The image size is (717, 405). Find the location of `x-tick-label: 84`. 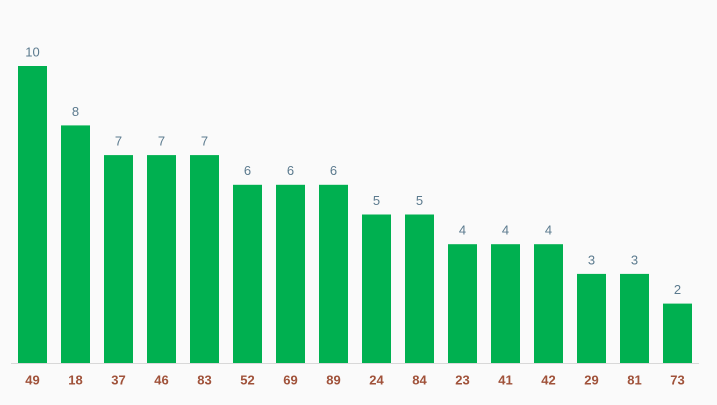

x-tick-label: 84 is located at coordinates (419, 379).